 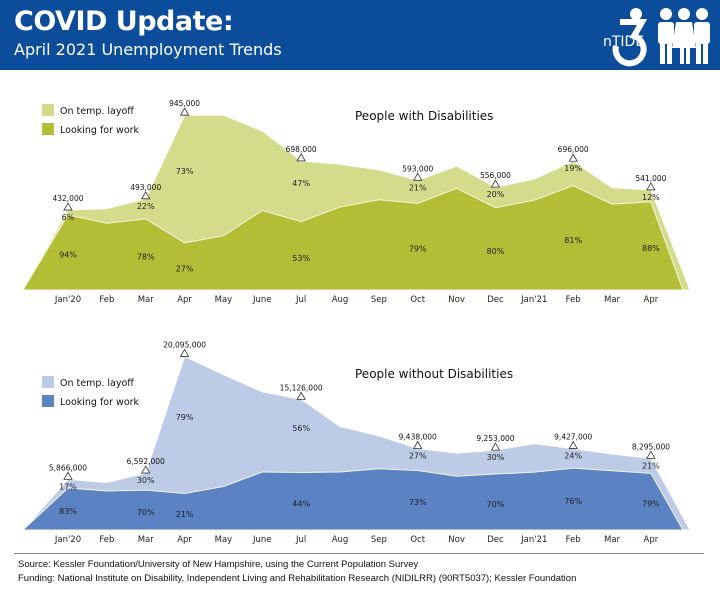 I want to click on total-label: 5,866,000, so click(x=68, y=467).